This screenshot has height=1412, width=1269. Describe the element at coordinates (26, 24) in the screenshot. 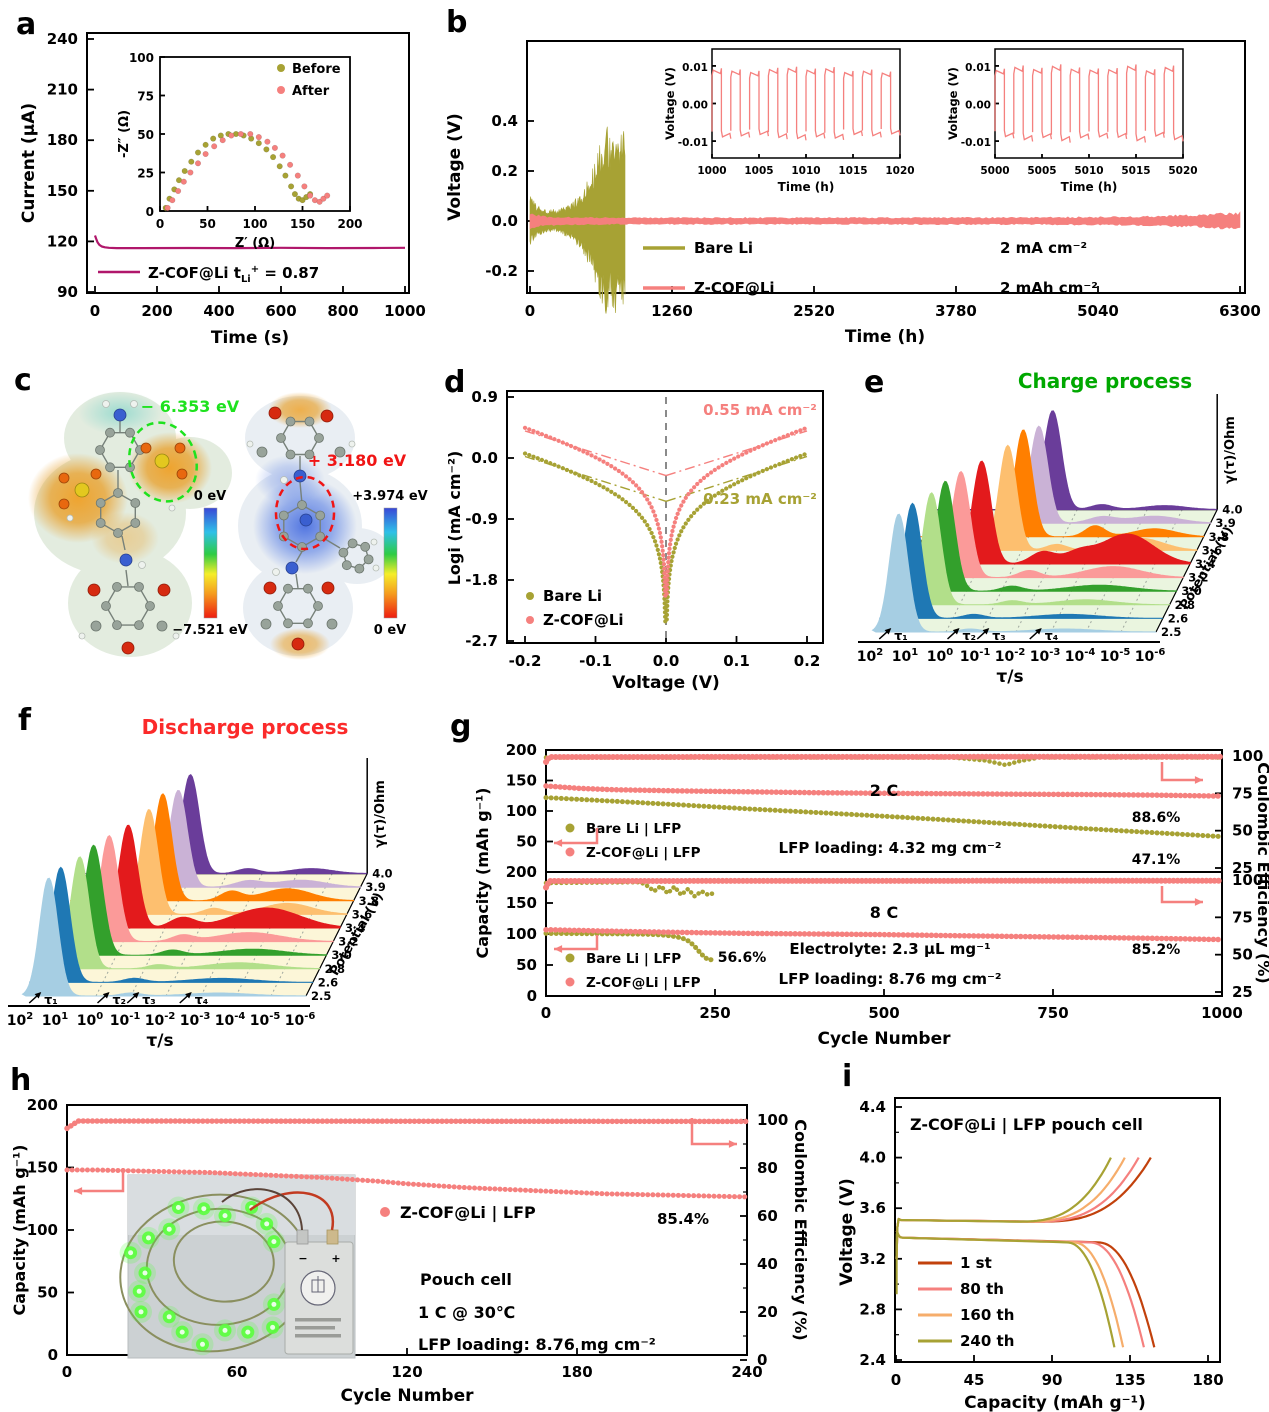

I see `panel-letter-a: a` at that location.